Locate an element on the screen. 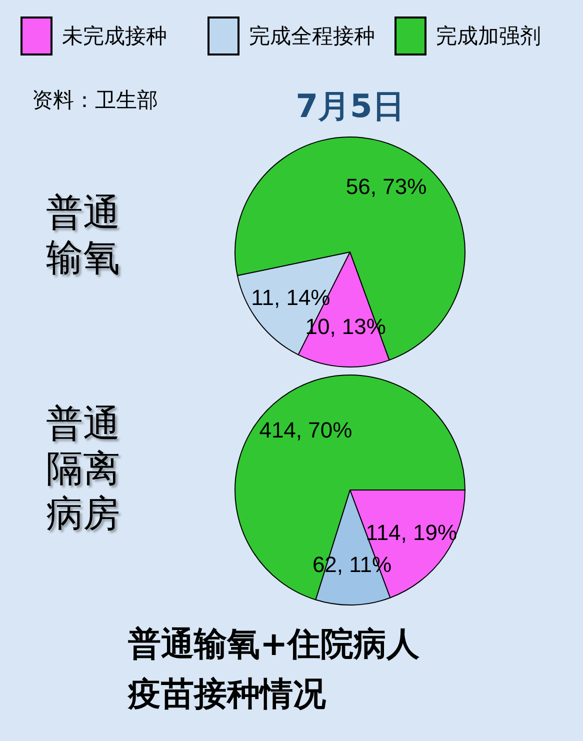  data-label: 56, 73% is located at coordinates (386, 187).